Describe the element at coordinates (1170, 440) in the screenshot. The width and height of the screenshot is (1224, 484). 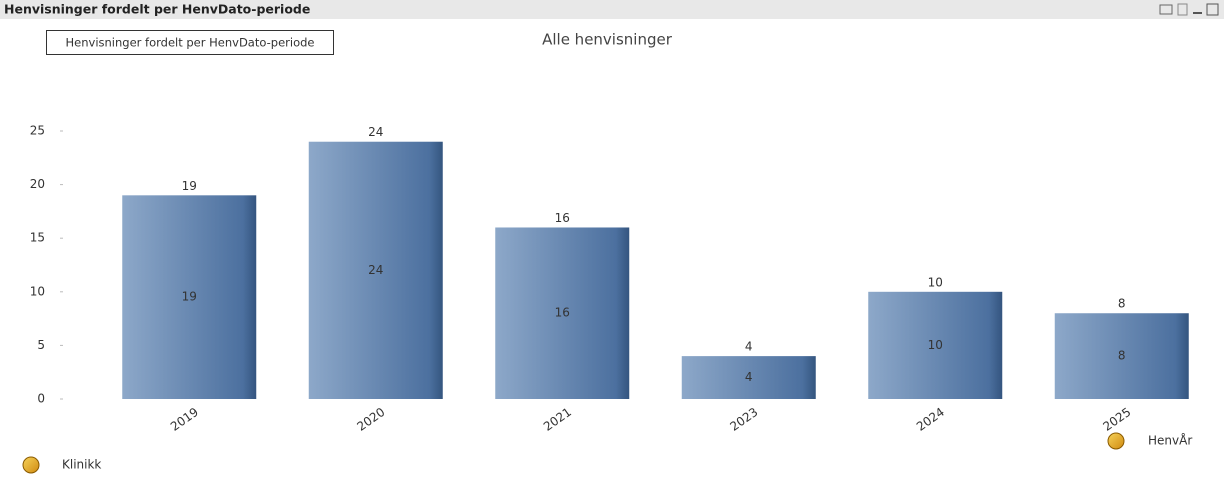
I see `x-axis-label: HenvÅr` at that location.